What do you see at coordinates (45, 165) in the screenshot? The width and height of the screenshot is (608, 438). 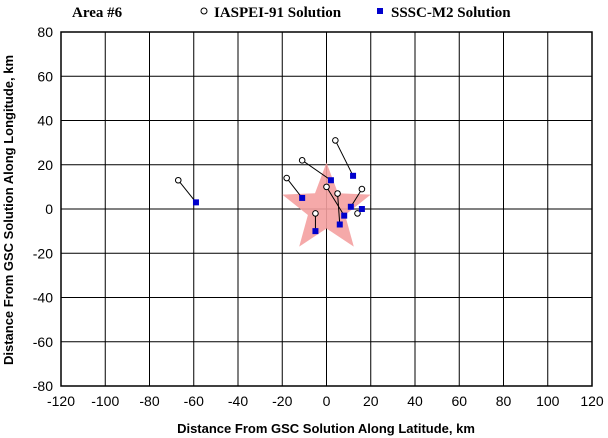 I see `y-tick-label: 20` at bounding box center [45, 165].